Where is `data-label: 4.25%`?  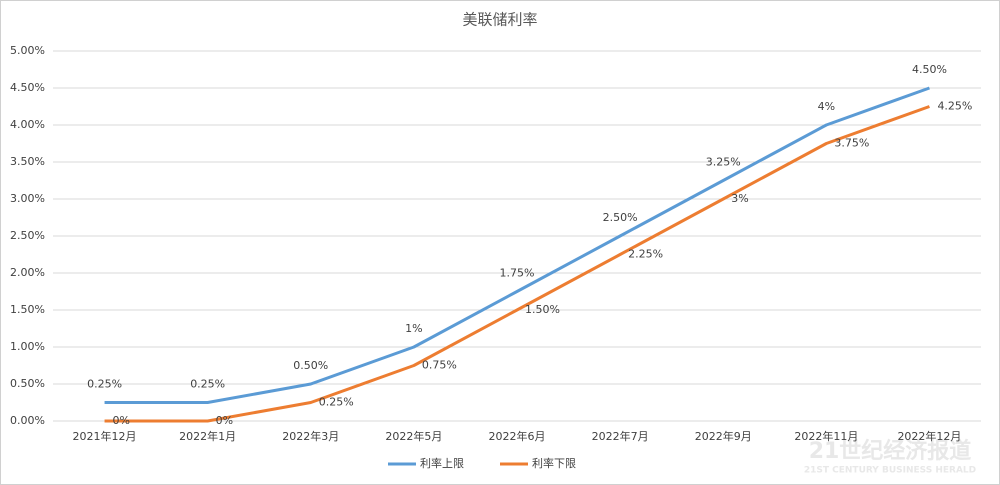 data-label: 4.25% is located at coordinates (954, 106).